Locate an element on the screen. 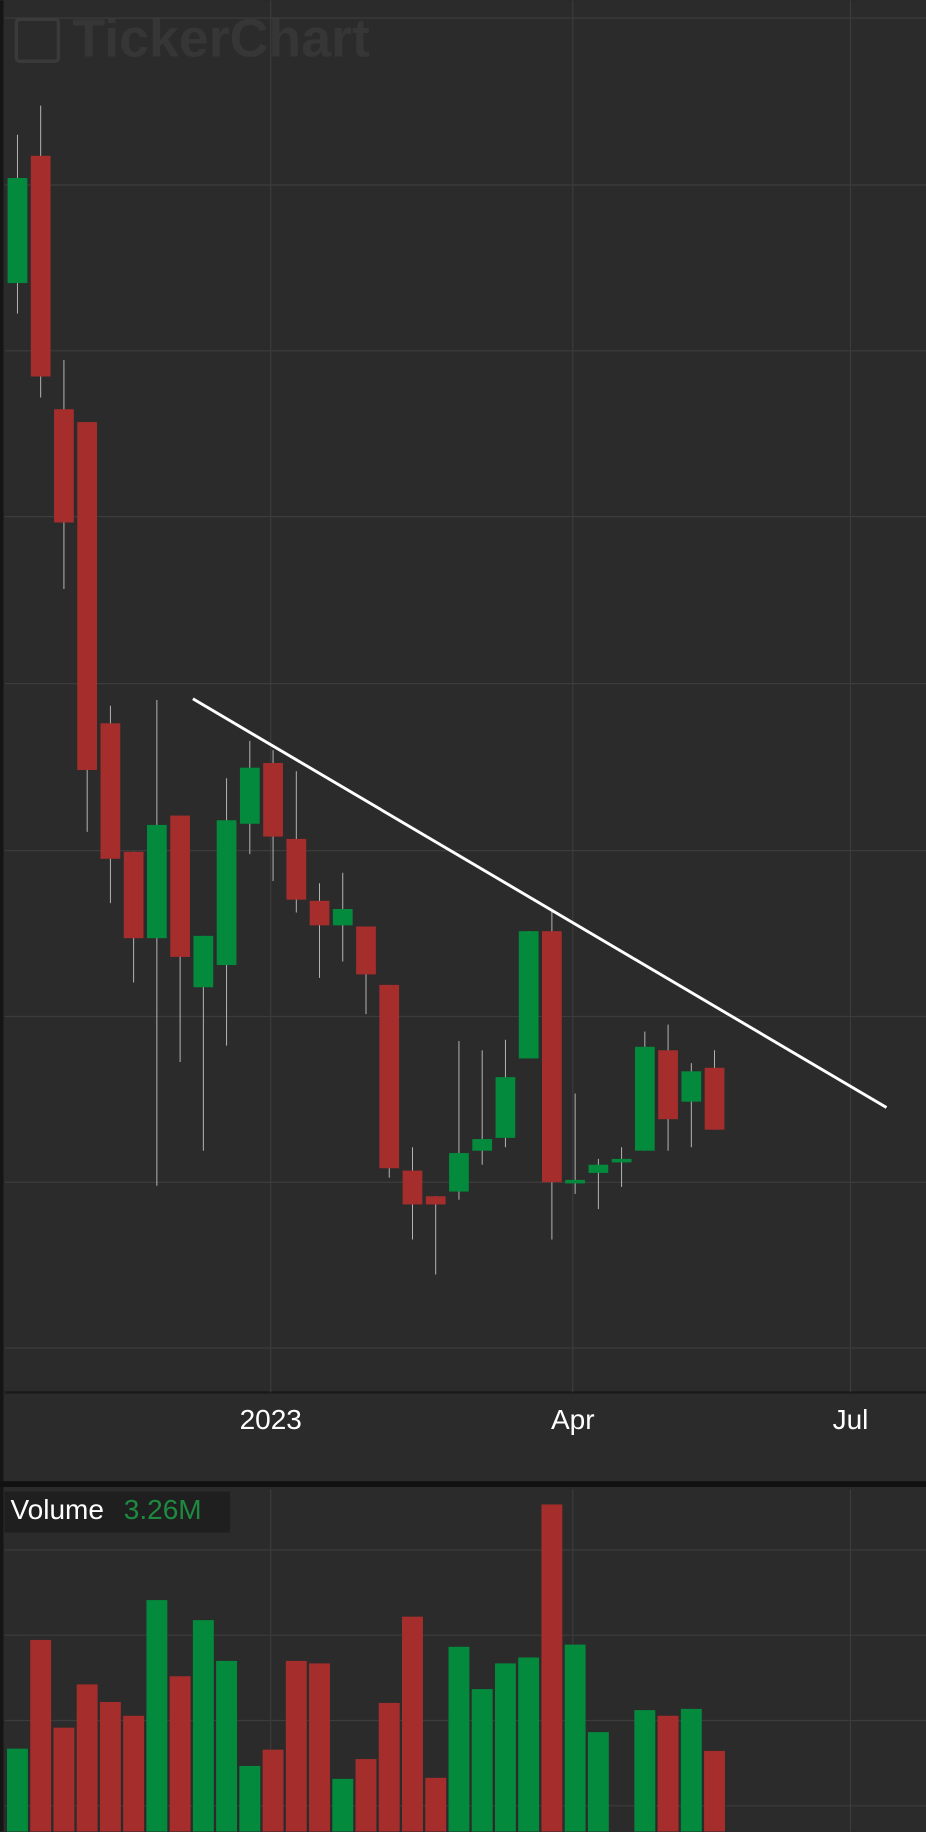 The image size is (926, 1832). watermark-icon is located at coordinates (37, 40).